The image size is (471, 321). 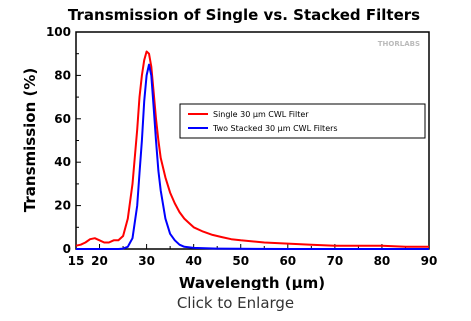 What do you see at coordinates (30, 140) in the screenshot?
I see `y-axis-label: Transmission (%)` at bounding box center [30, 140].